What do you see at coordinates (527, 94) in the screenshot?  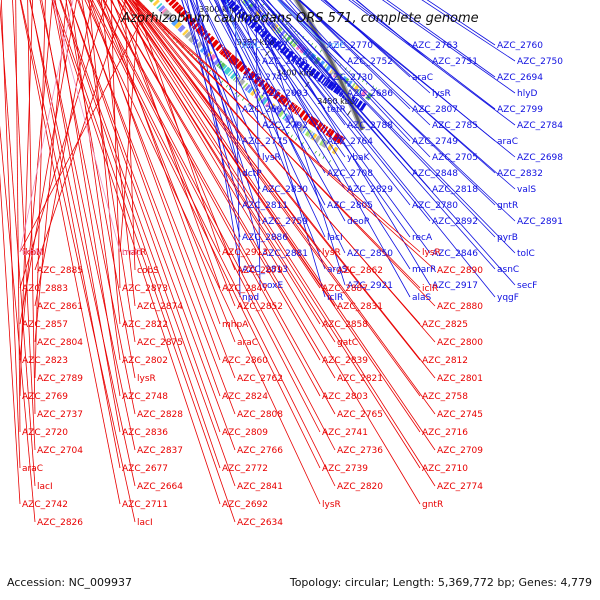 I see `gene-label: hlyD` at bounding box center [527, 94].